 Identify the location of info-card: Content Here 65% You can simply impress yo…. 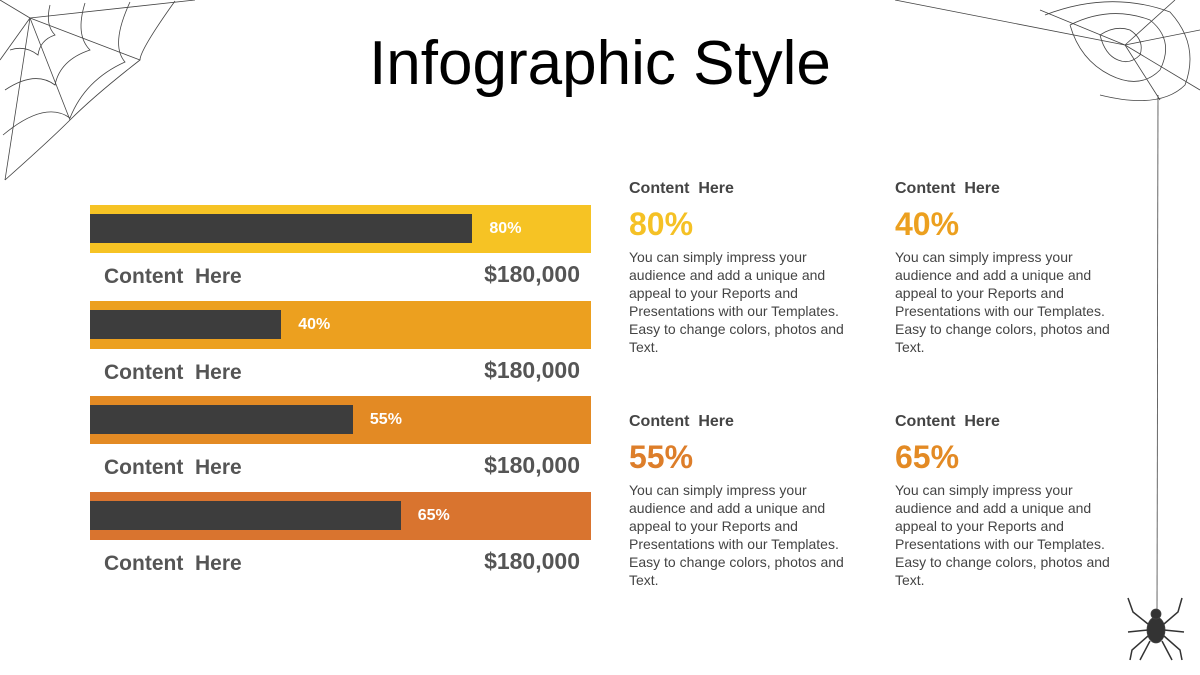
(1007, 501).